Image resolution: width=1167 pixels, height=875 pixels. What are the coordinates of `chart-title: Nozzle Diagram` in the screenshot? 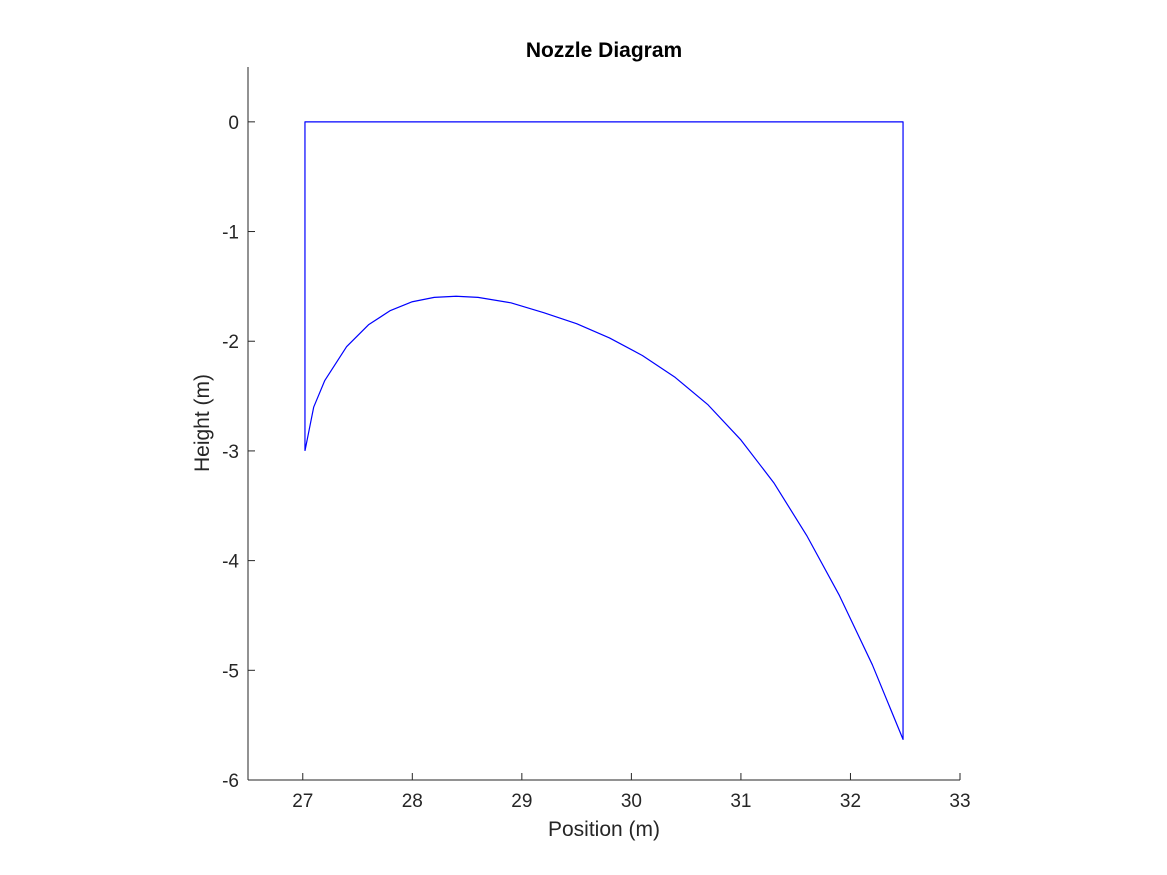 It's located at (604, 50).